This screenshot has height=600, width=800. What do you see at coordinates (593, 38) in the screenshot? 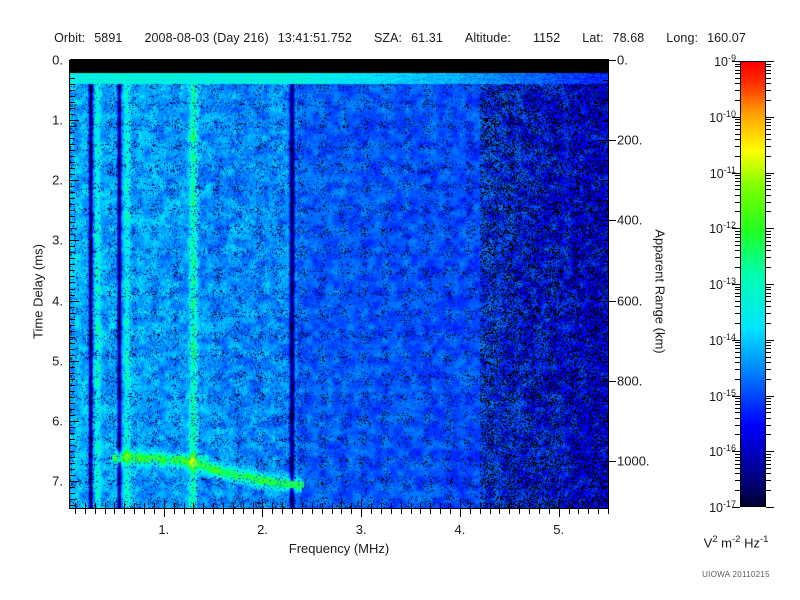
I see `lat-label: Lat:` at bounding box center [593, 38].